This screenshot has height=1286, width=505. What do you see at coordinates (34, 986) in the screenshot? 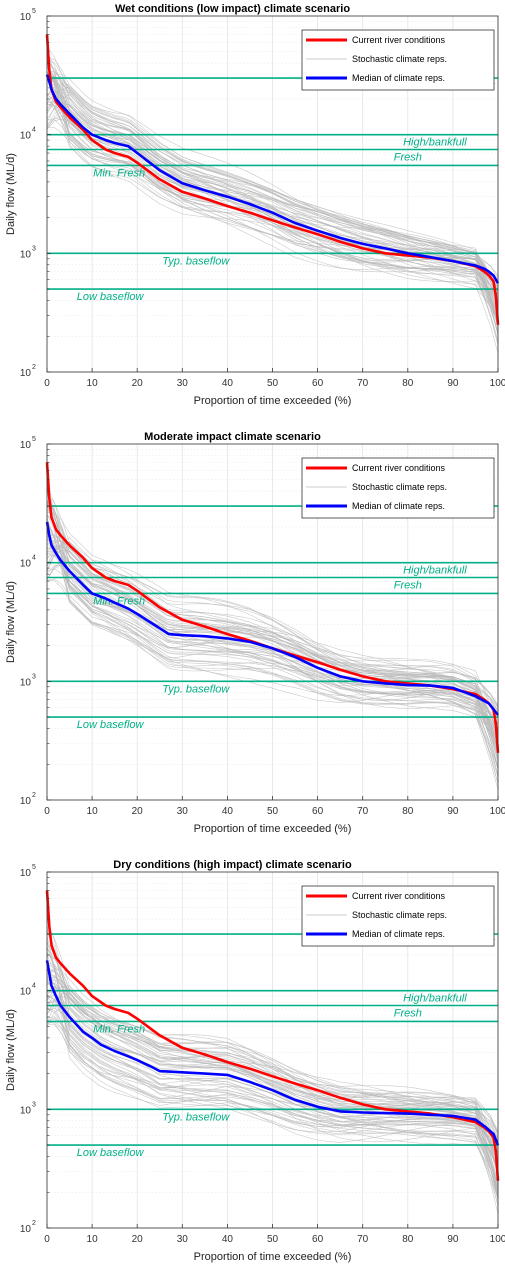
I see `y-tick-exponent: 4` at bounding box center [34, 986].